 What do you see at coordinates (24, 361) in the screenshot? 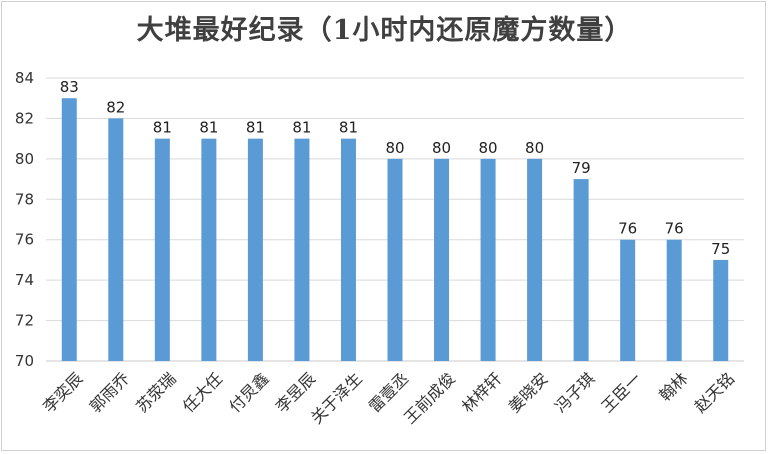
I see `y-tick-label: 70` at bounding box center [24, 361].